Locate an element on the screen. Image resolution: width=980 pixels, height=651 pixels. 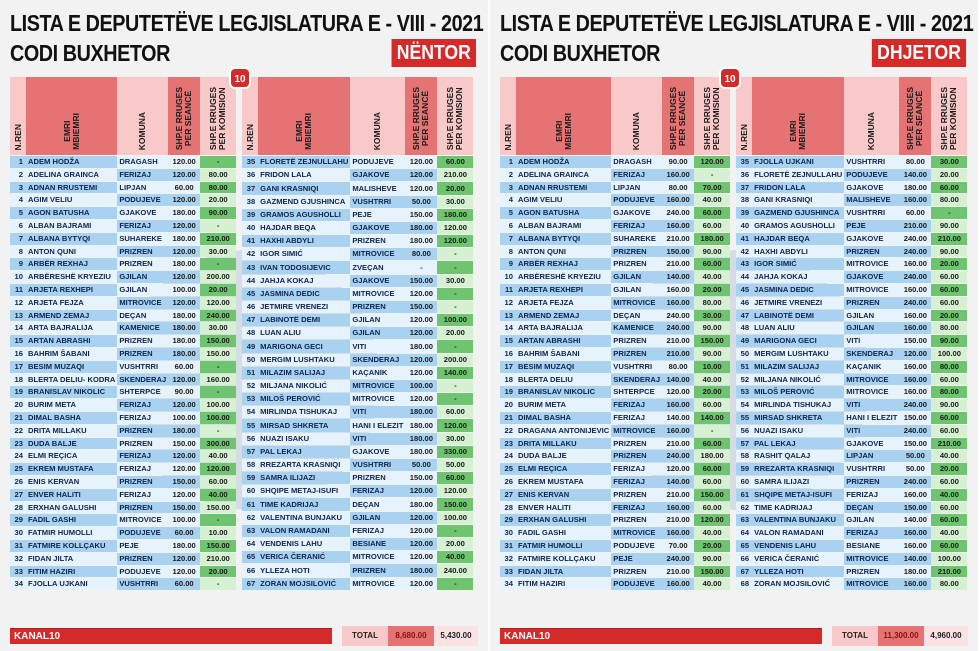
deputy-name: FLORETË ZEJNULLAHU is located at coordinates (304, 162).